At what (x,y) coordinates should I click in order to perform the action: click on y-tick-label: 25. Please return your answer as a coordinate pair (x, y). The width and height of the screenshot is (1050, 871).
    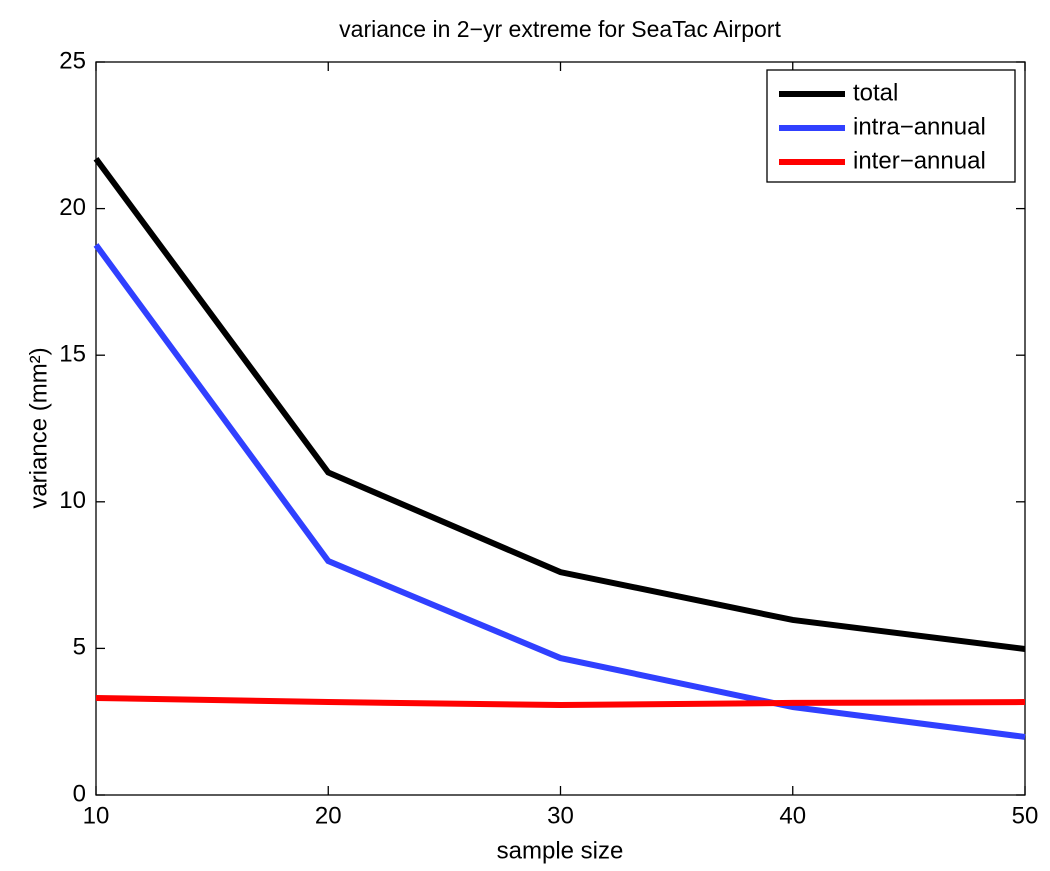
    Looking at the image, I should click on (72, 60).